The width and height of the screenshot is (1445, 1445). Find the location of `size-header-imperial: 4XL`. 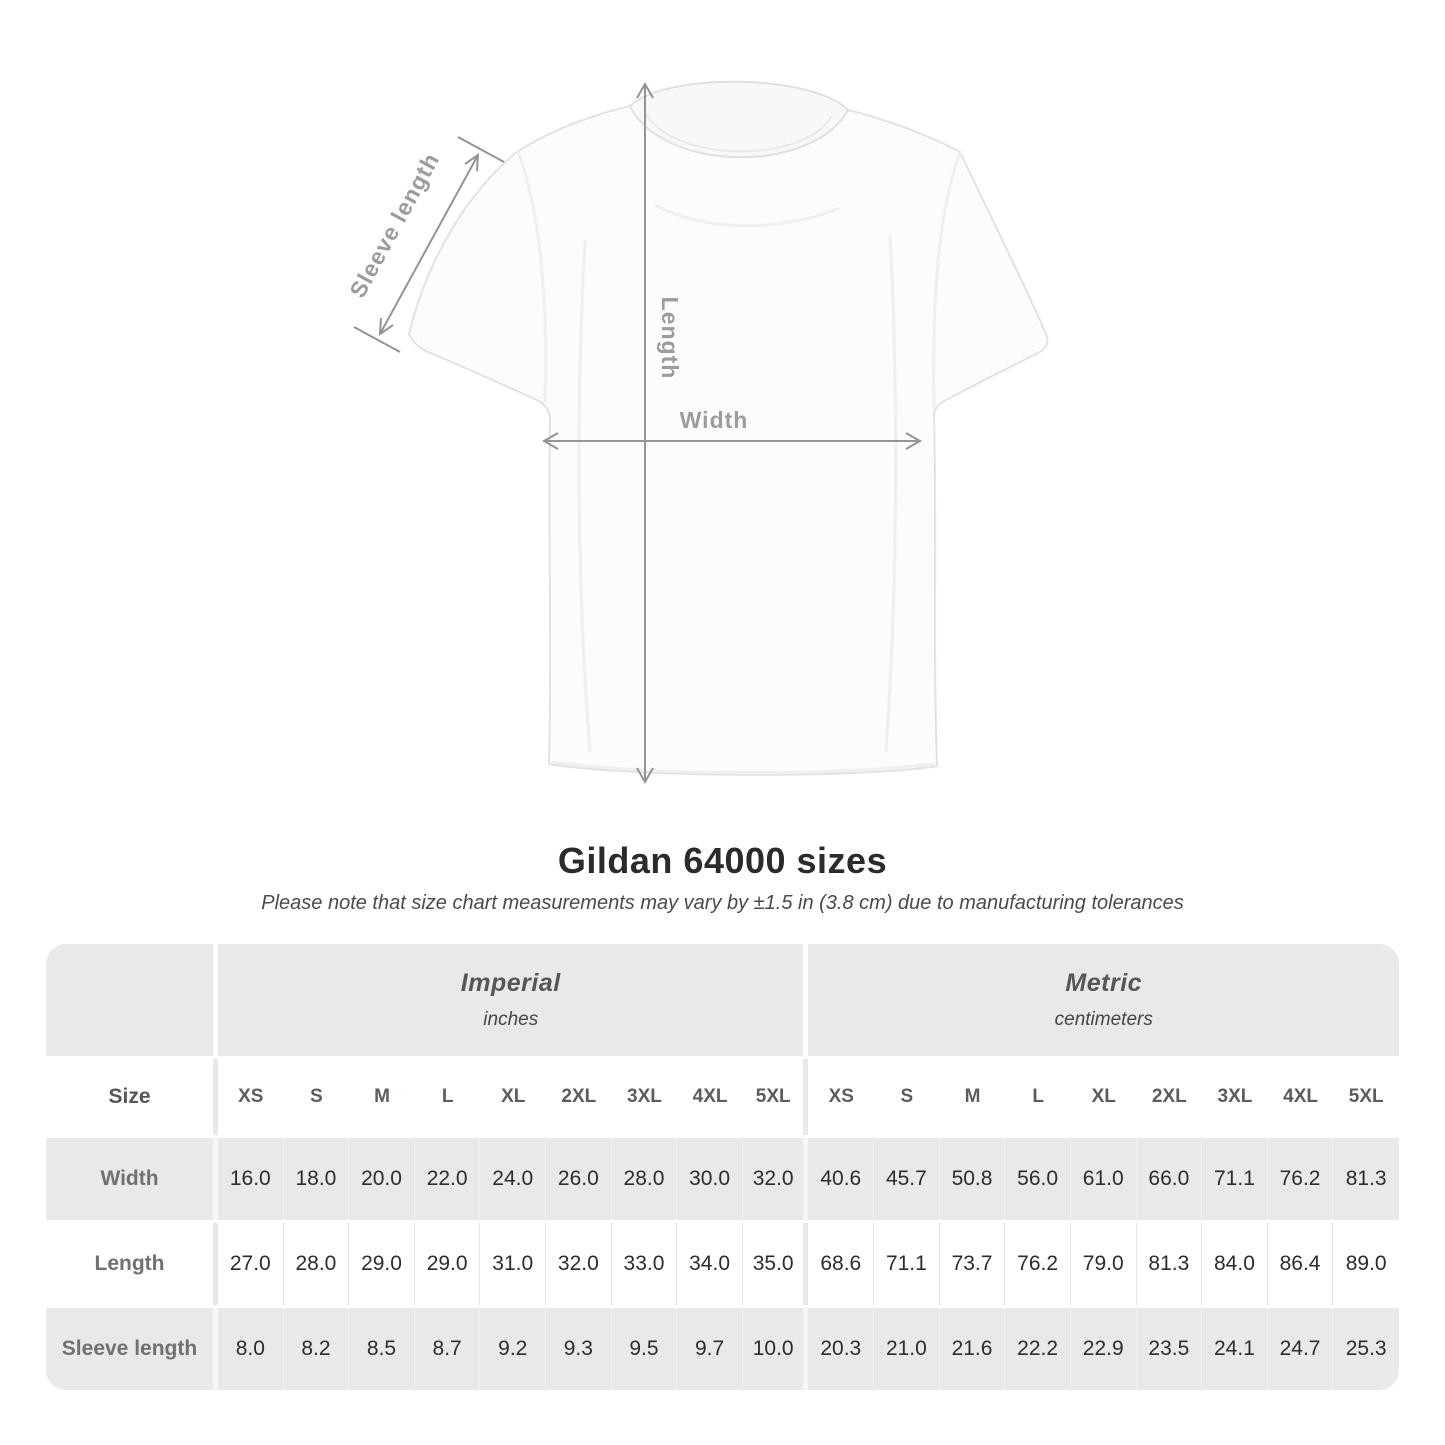

size-header-imperial: 4XL is located at coordinates (710, 1097).